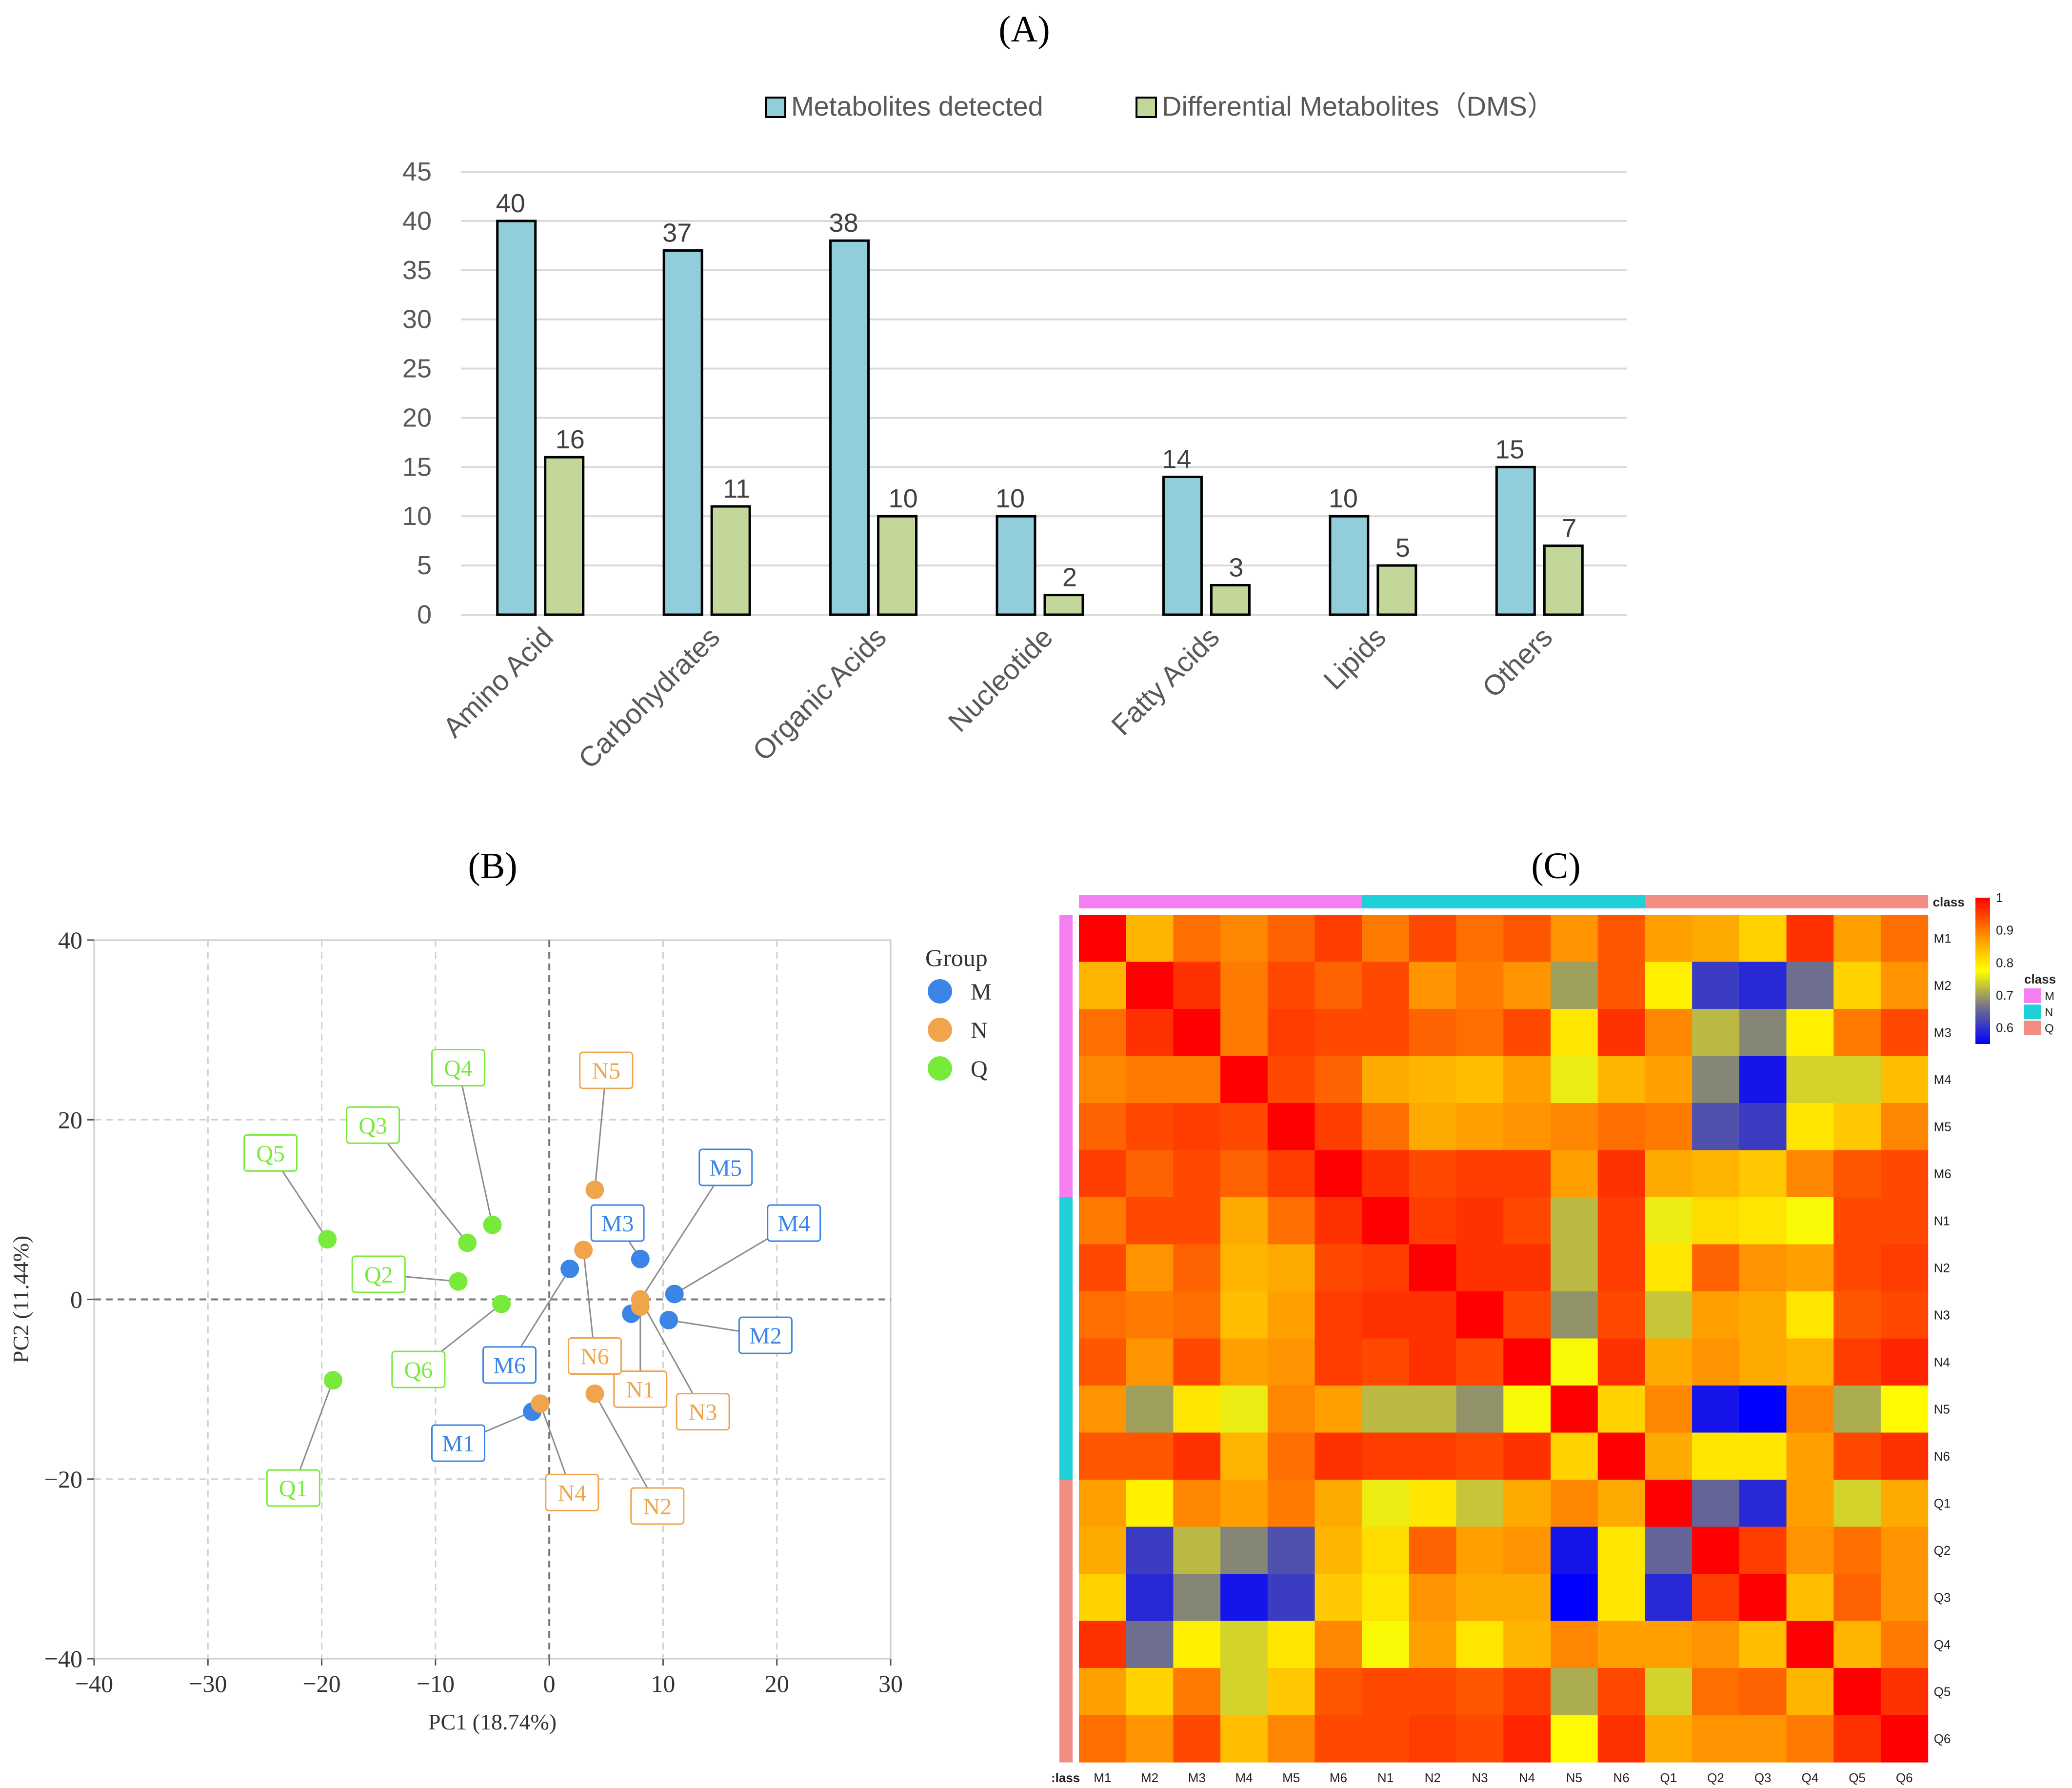 Image resolution: width=2072 pixels, height=1788 pixels. I want to click on class-legend-label: Q, so click(2049, 1028).